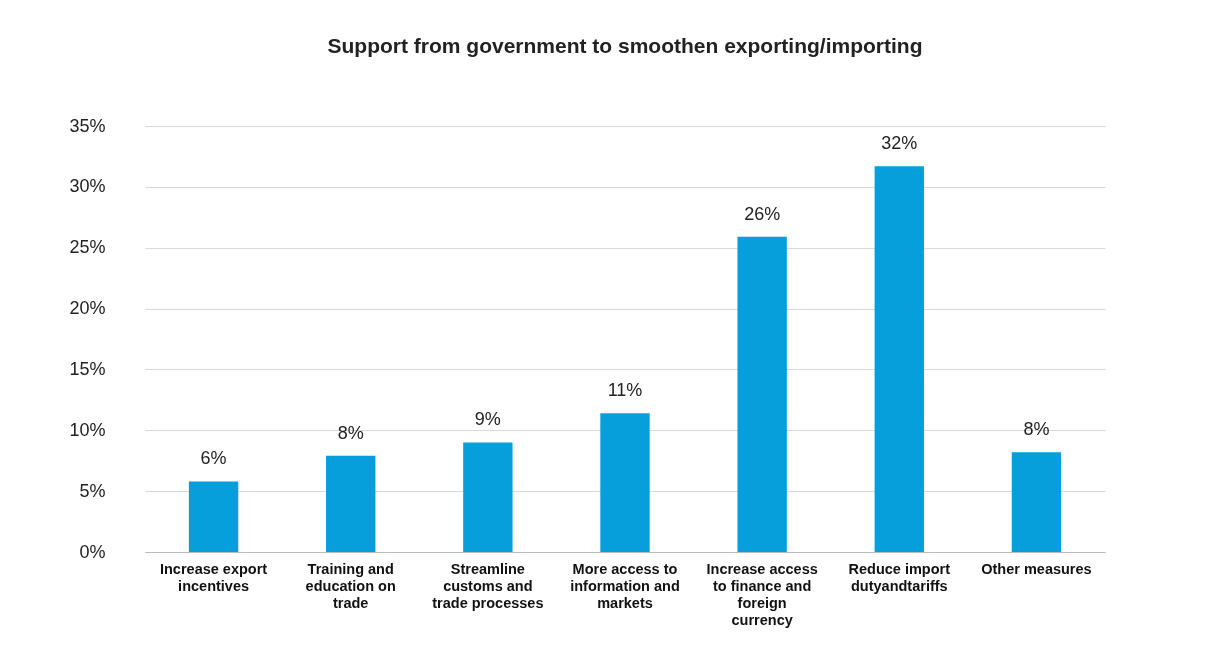 This screenshot has height=666, width=1223. Describe the element at coordinates (762, 213) in the screenshot. I see `data-label: 26%` at that location.